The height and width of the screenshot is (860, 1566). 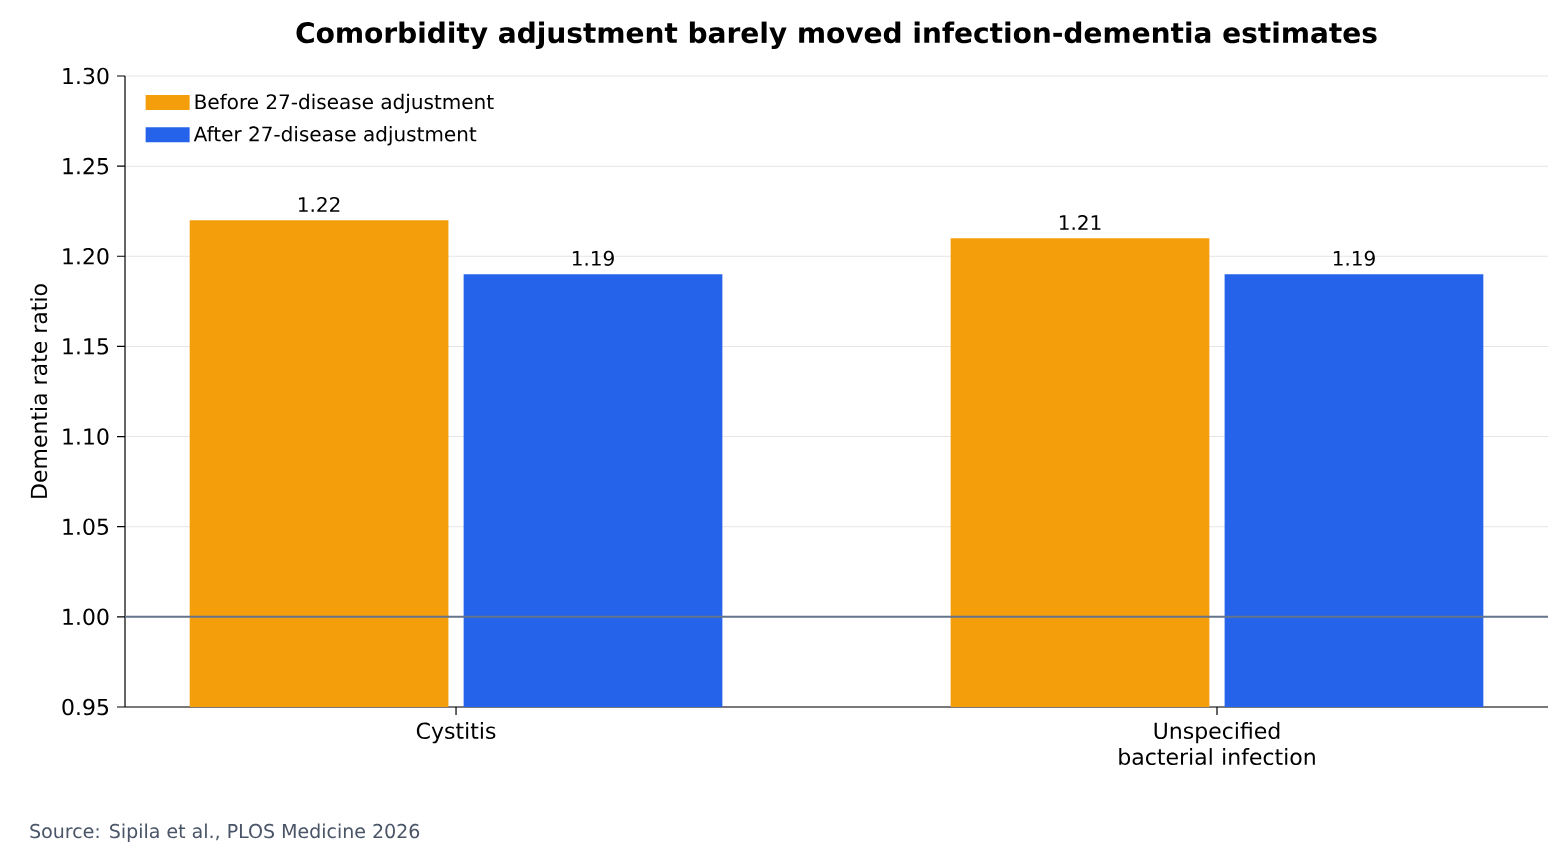 I want to click on y-tick-label: 1.05, so click(x=86, y=527).